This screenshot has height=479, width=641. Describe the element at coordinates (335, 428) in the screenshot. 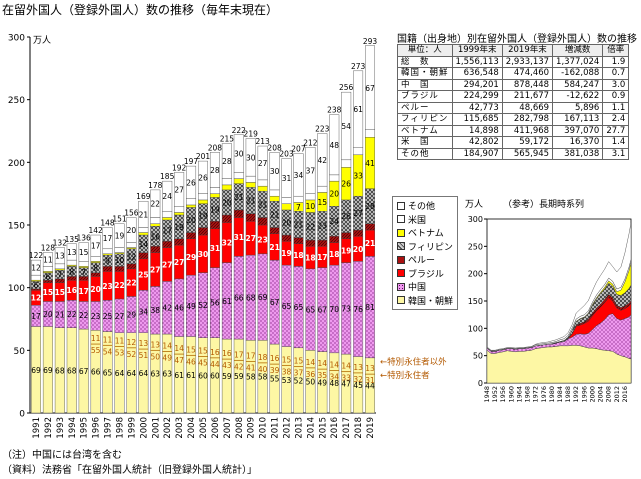

I see `x-tick-label: 2016` at that location.